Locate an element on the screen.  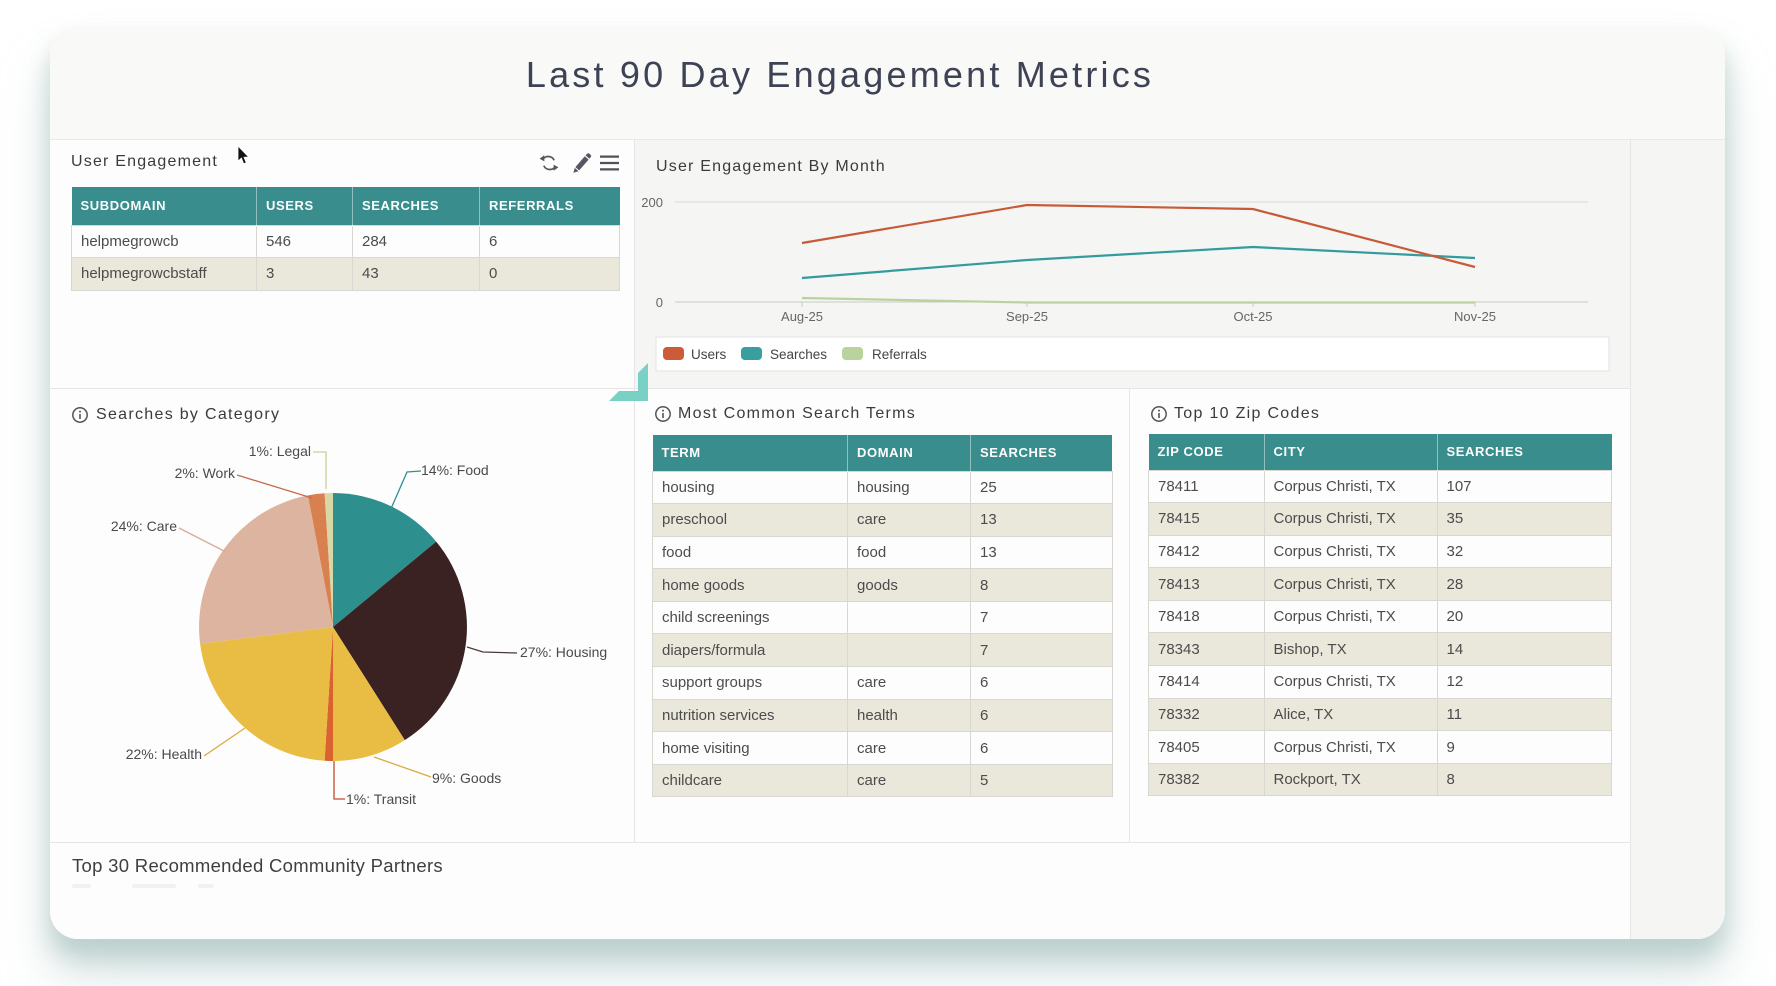
svg-text: Sep-25 is located at coordinates (1027, 316).